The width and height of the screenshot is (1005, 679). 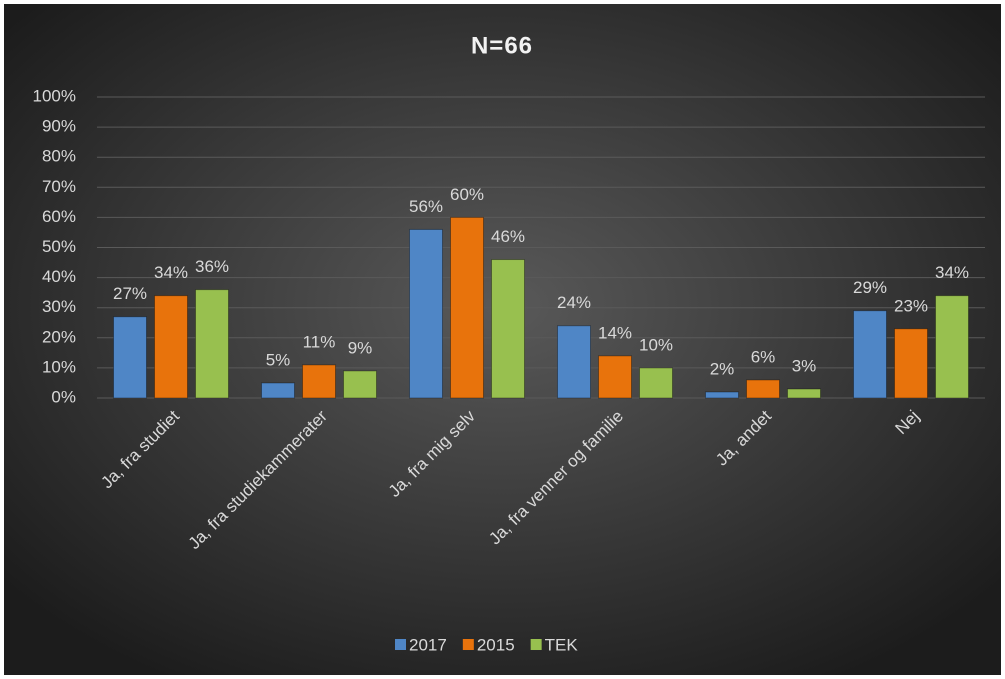 I want to click on y-tick-label: 90%, so click(x=59, y=126).